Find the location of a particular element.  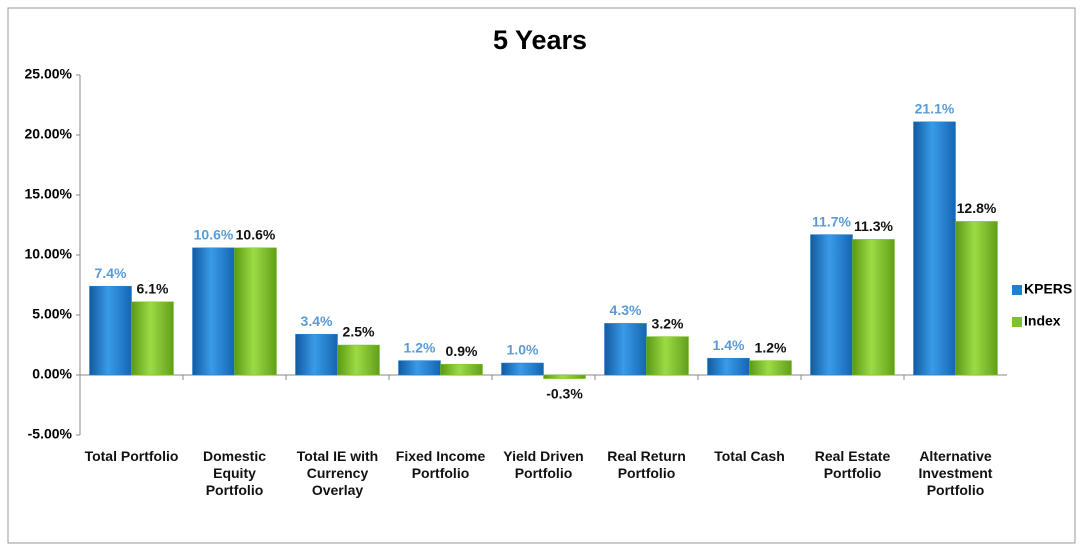

x-tick-label: Total Portfolio is located at coordinates (131, 456).